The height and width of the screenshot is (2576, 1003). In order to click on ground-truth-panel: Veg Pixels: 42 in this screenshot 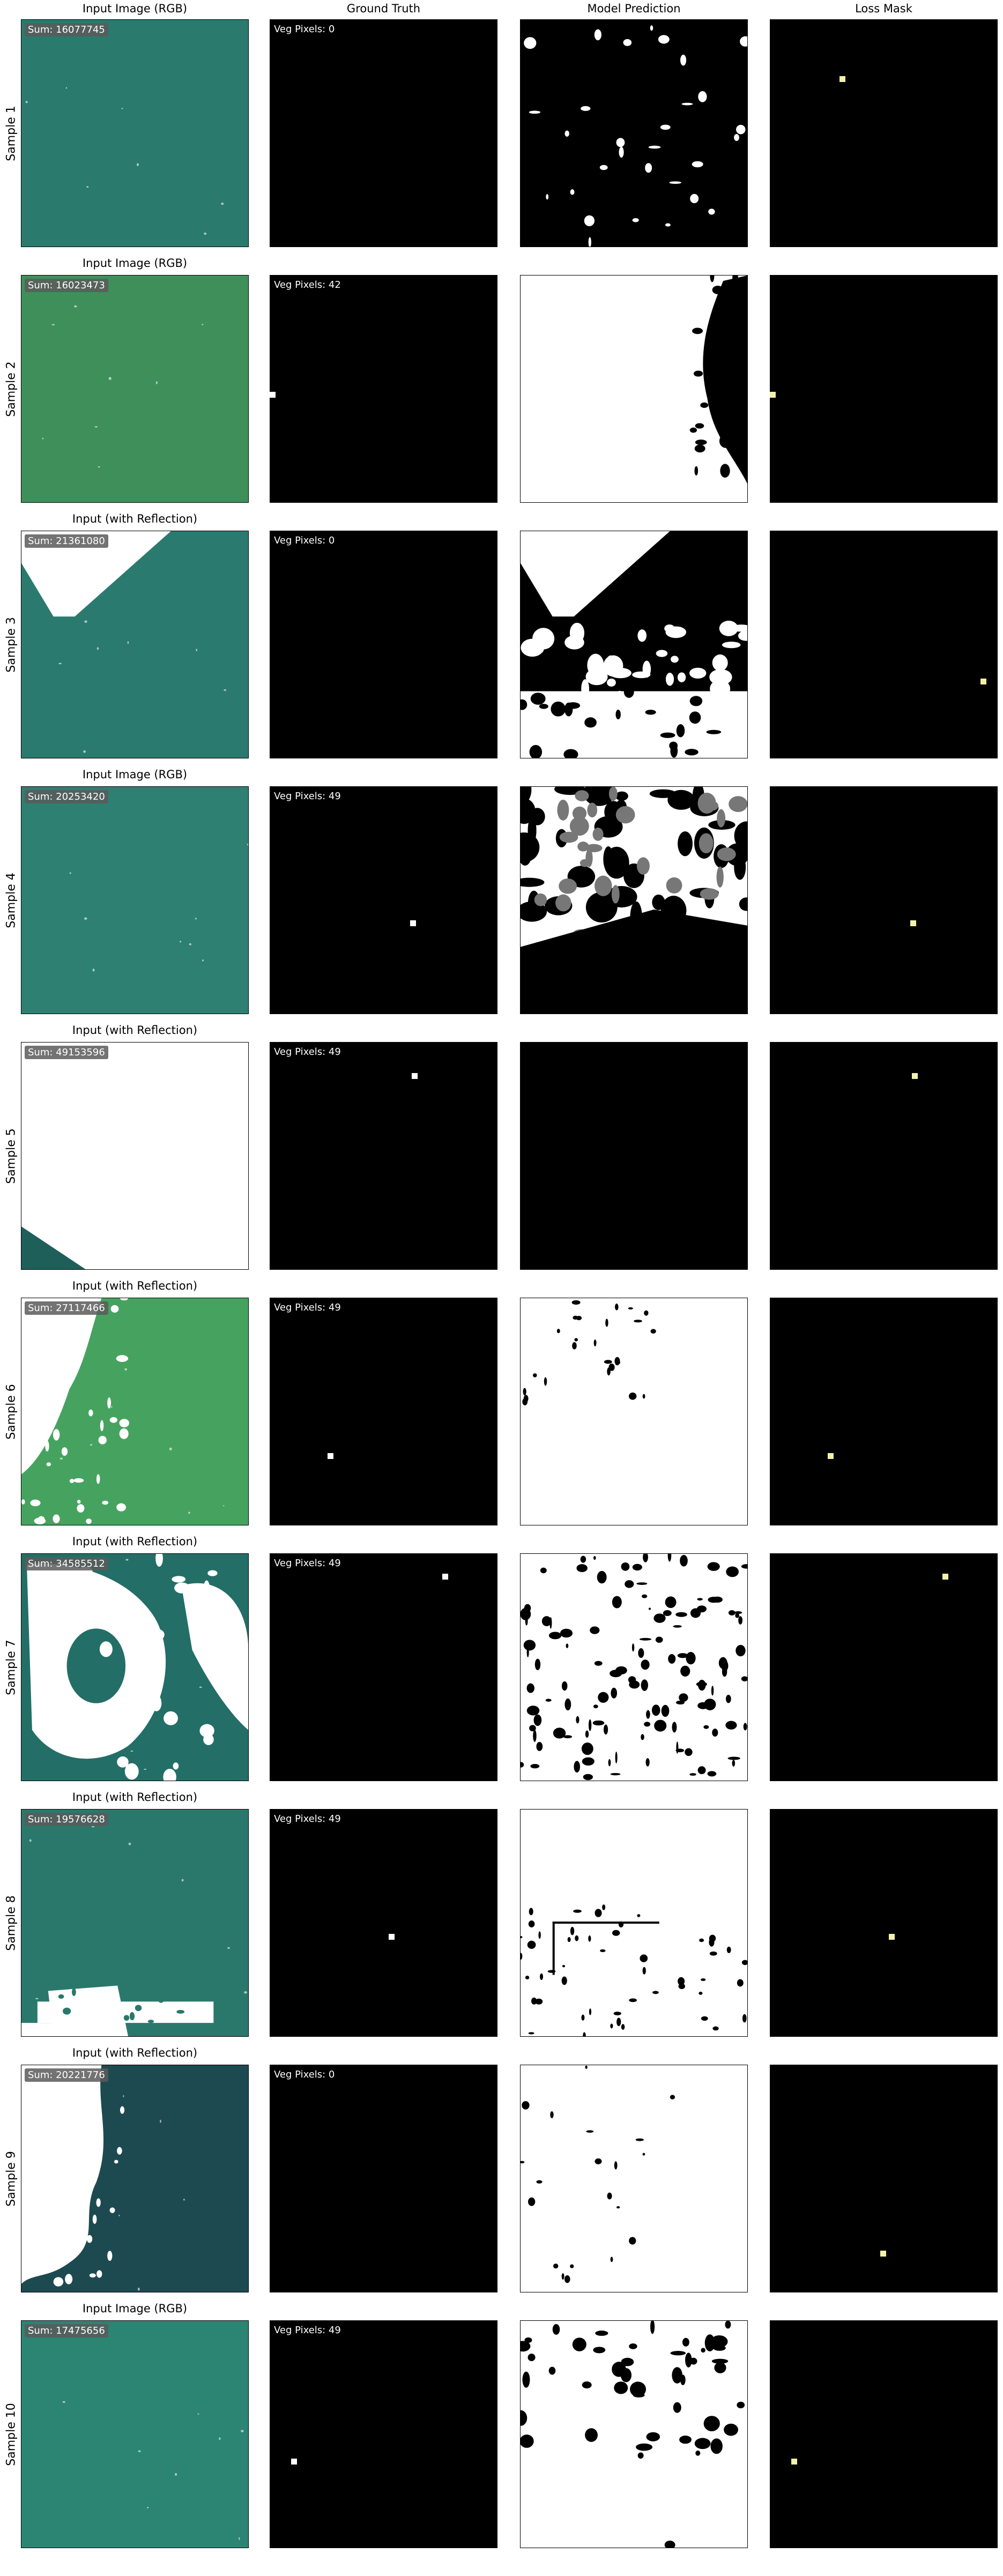, I will do `click(383, 389)`.